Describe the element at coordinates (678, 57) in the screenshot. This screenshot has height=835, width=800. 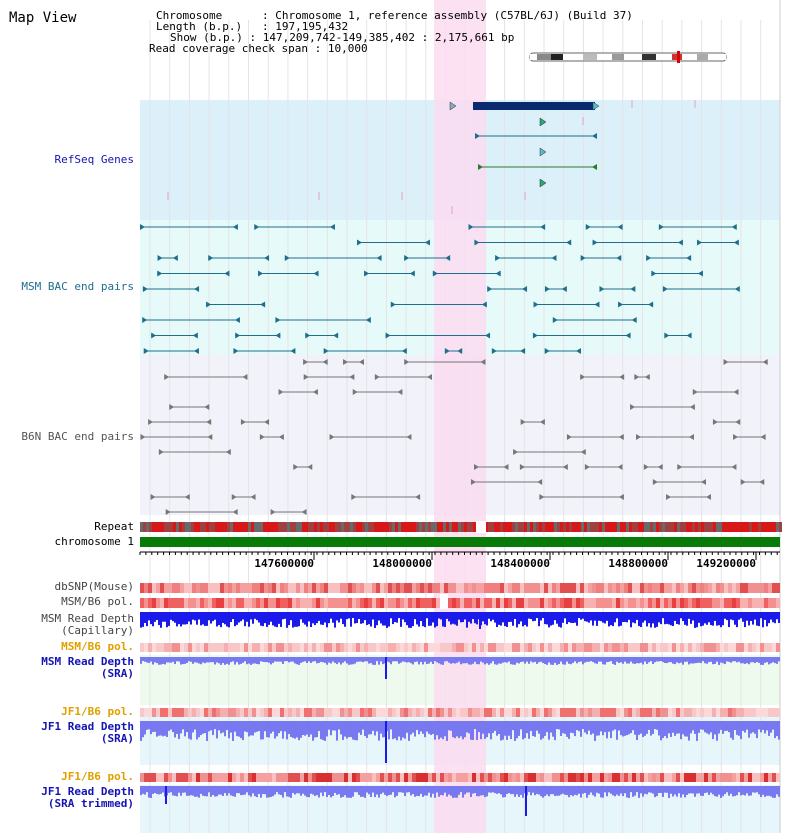
I see `ideogram-position-marker` at that location.